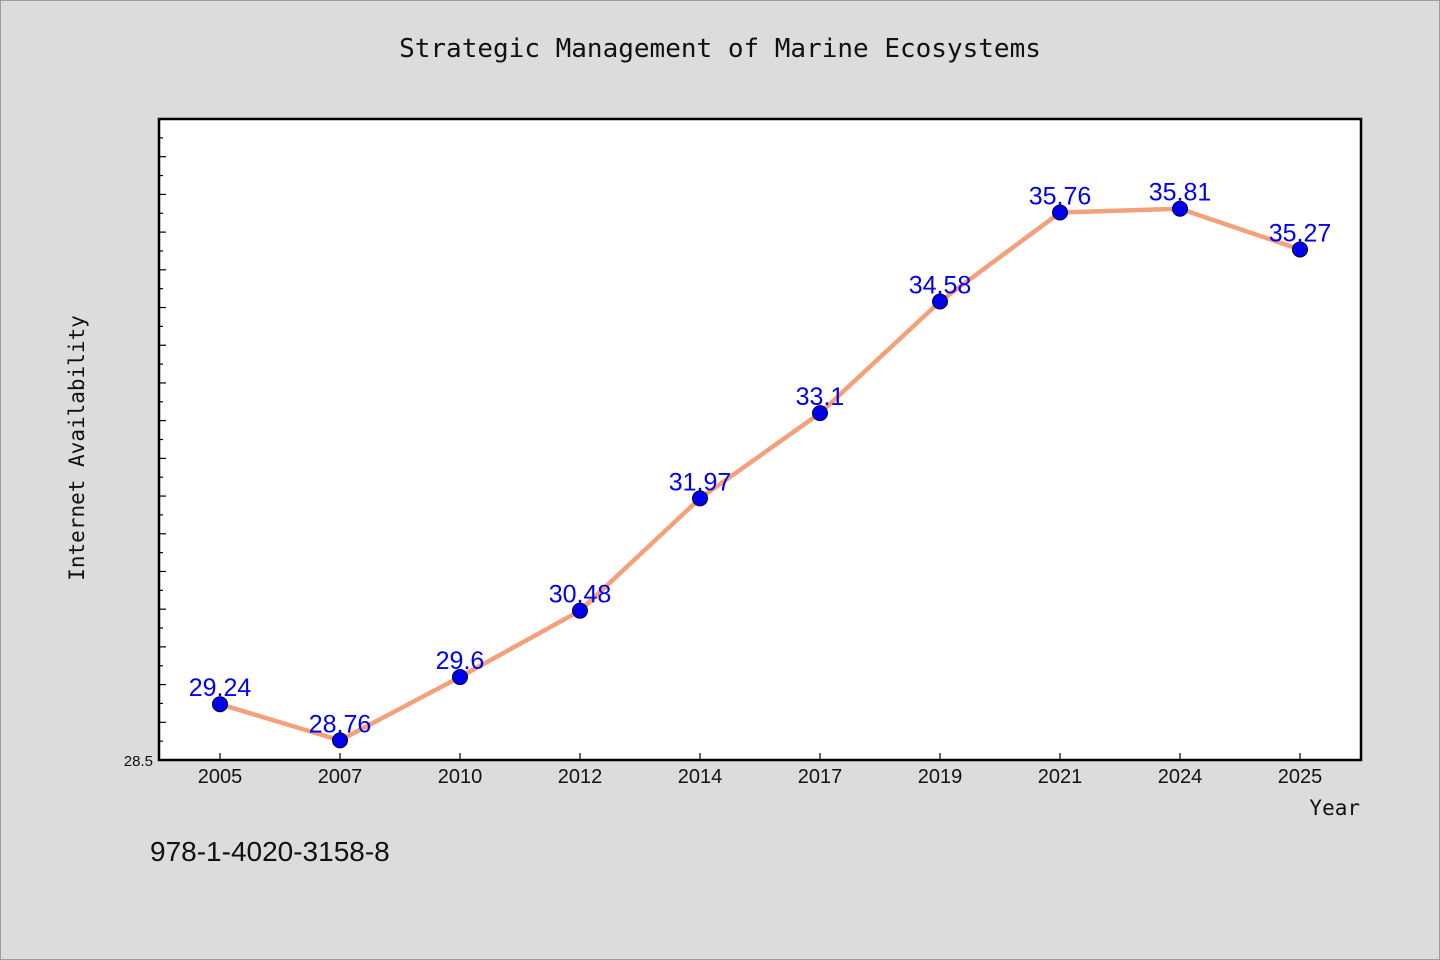  What do you see at coordinates (1060, 197) in the screenshot?
I see `data-label: 35.76` at bounding box center [1060, 197].